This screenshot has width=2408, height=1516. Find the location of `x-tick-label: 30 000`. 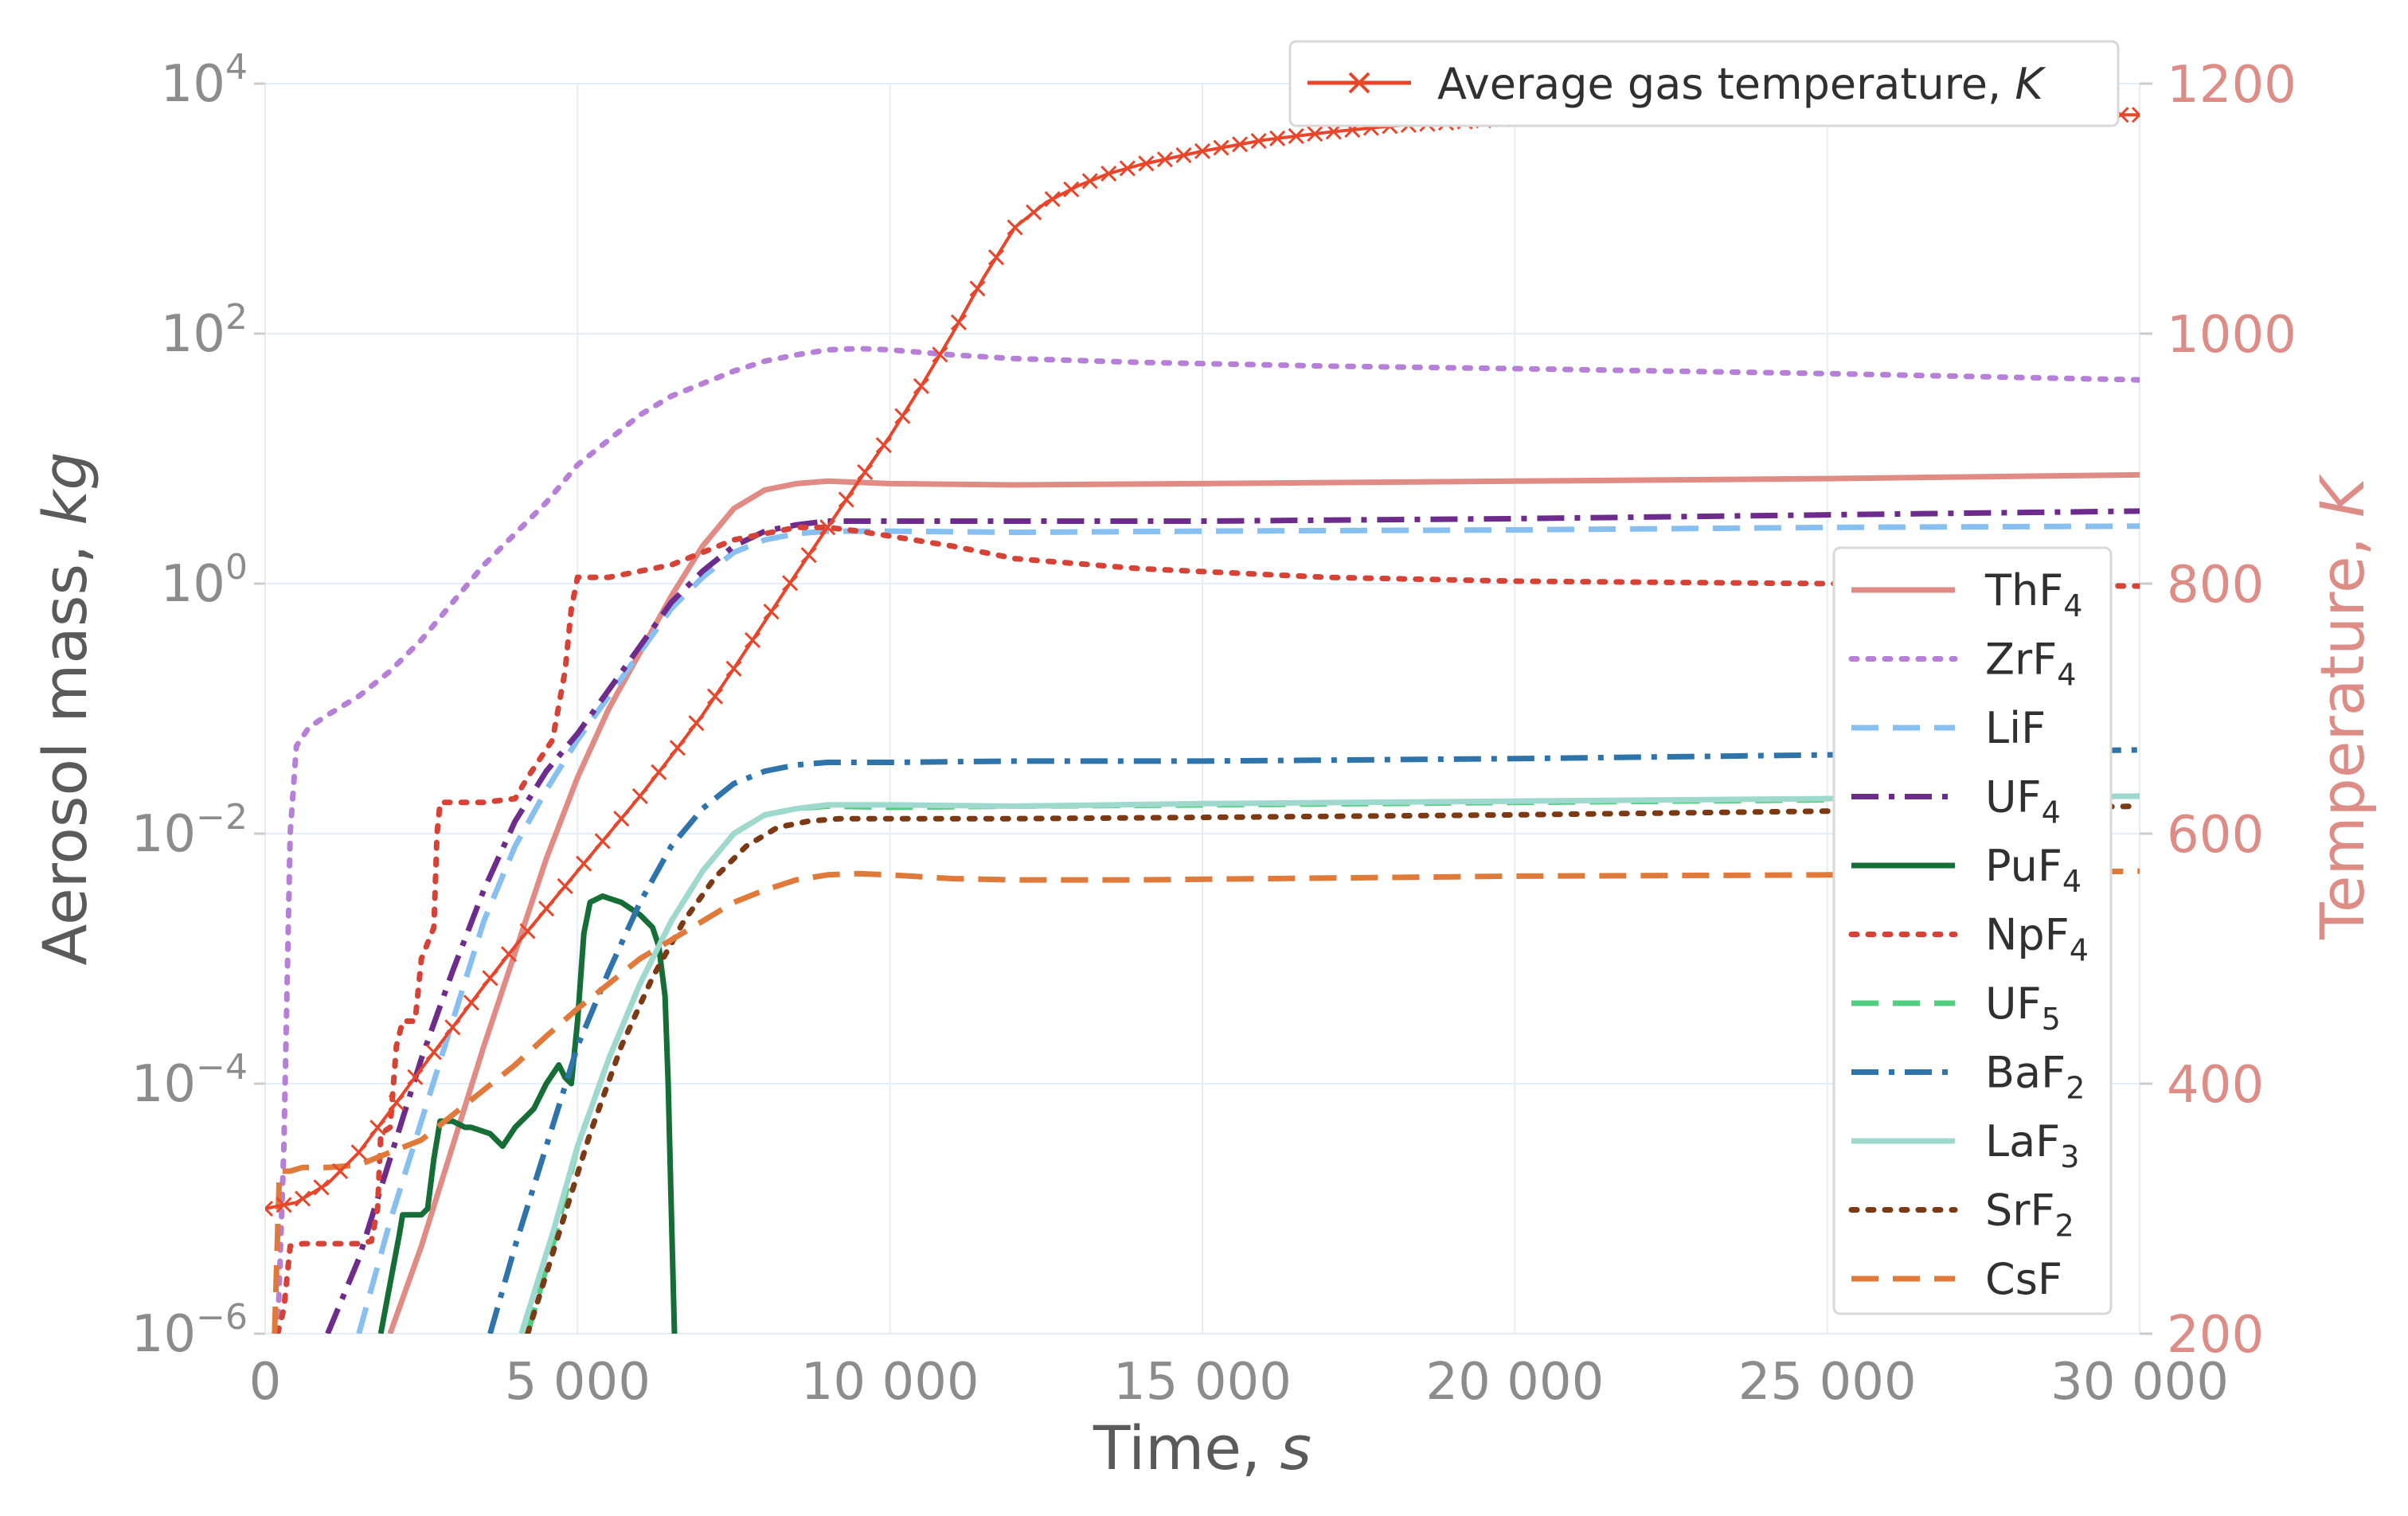

x-tick-label: 30 000 is located at coordinates (2139, 1382).